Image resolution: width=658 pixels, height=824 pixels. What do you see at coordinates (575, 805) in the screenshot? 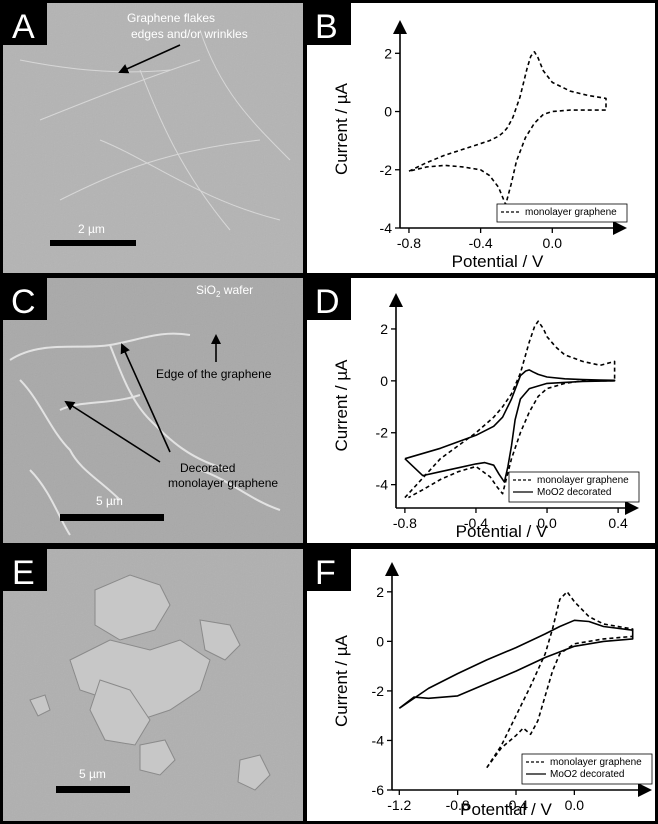
I see `x-tick-label-f: 0.0` at bounding box center [575, 805].